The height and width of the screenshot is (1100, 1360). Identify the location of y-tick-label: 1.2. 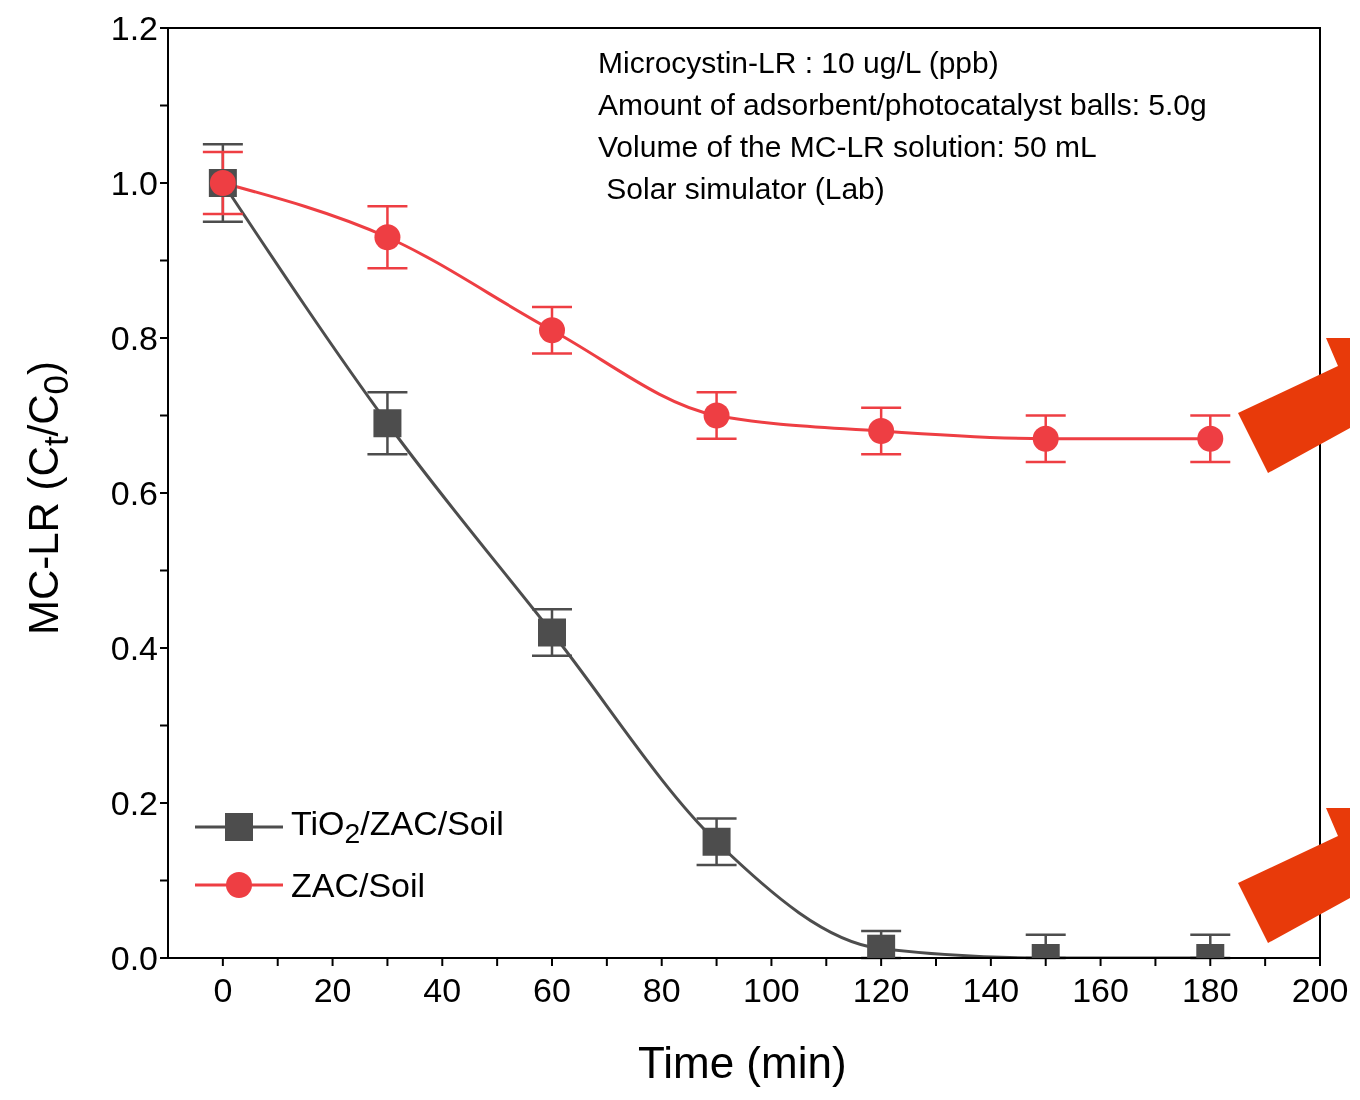
(134, 28).